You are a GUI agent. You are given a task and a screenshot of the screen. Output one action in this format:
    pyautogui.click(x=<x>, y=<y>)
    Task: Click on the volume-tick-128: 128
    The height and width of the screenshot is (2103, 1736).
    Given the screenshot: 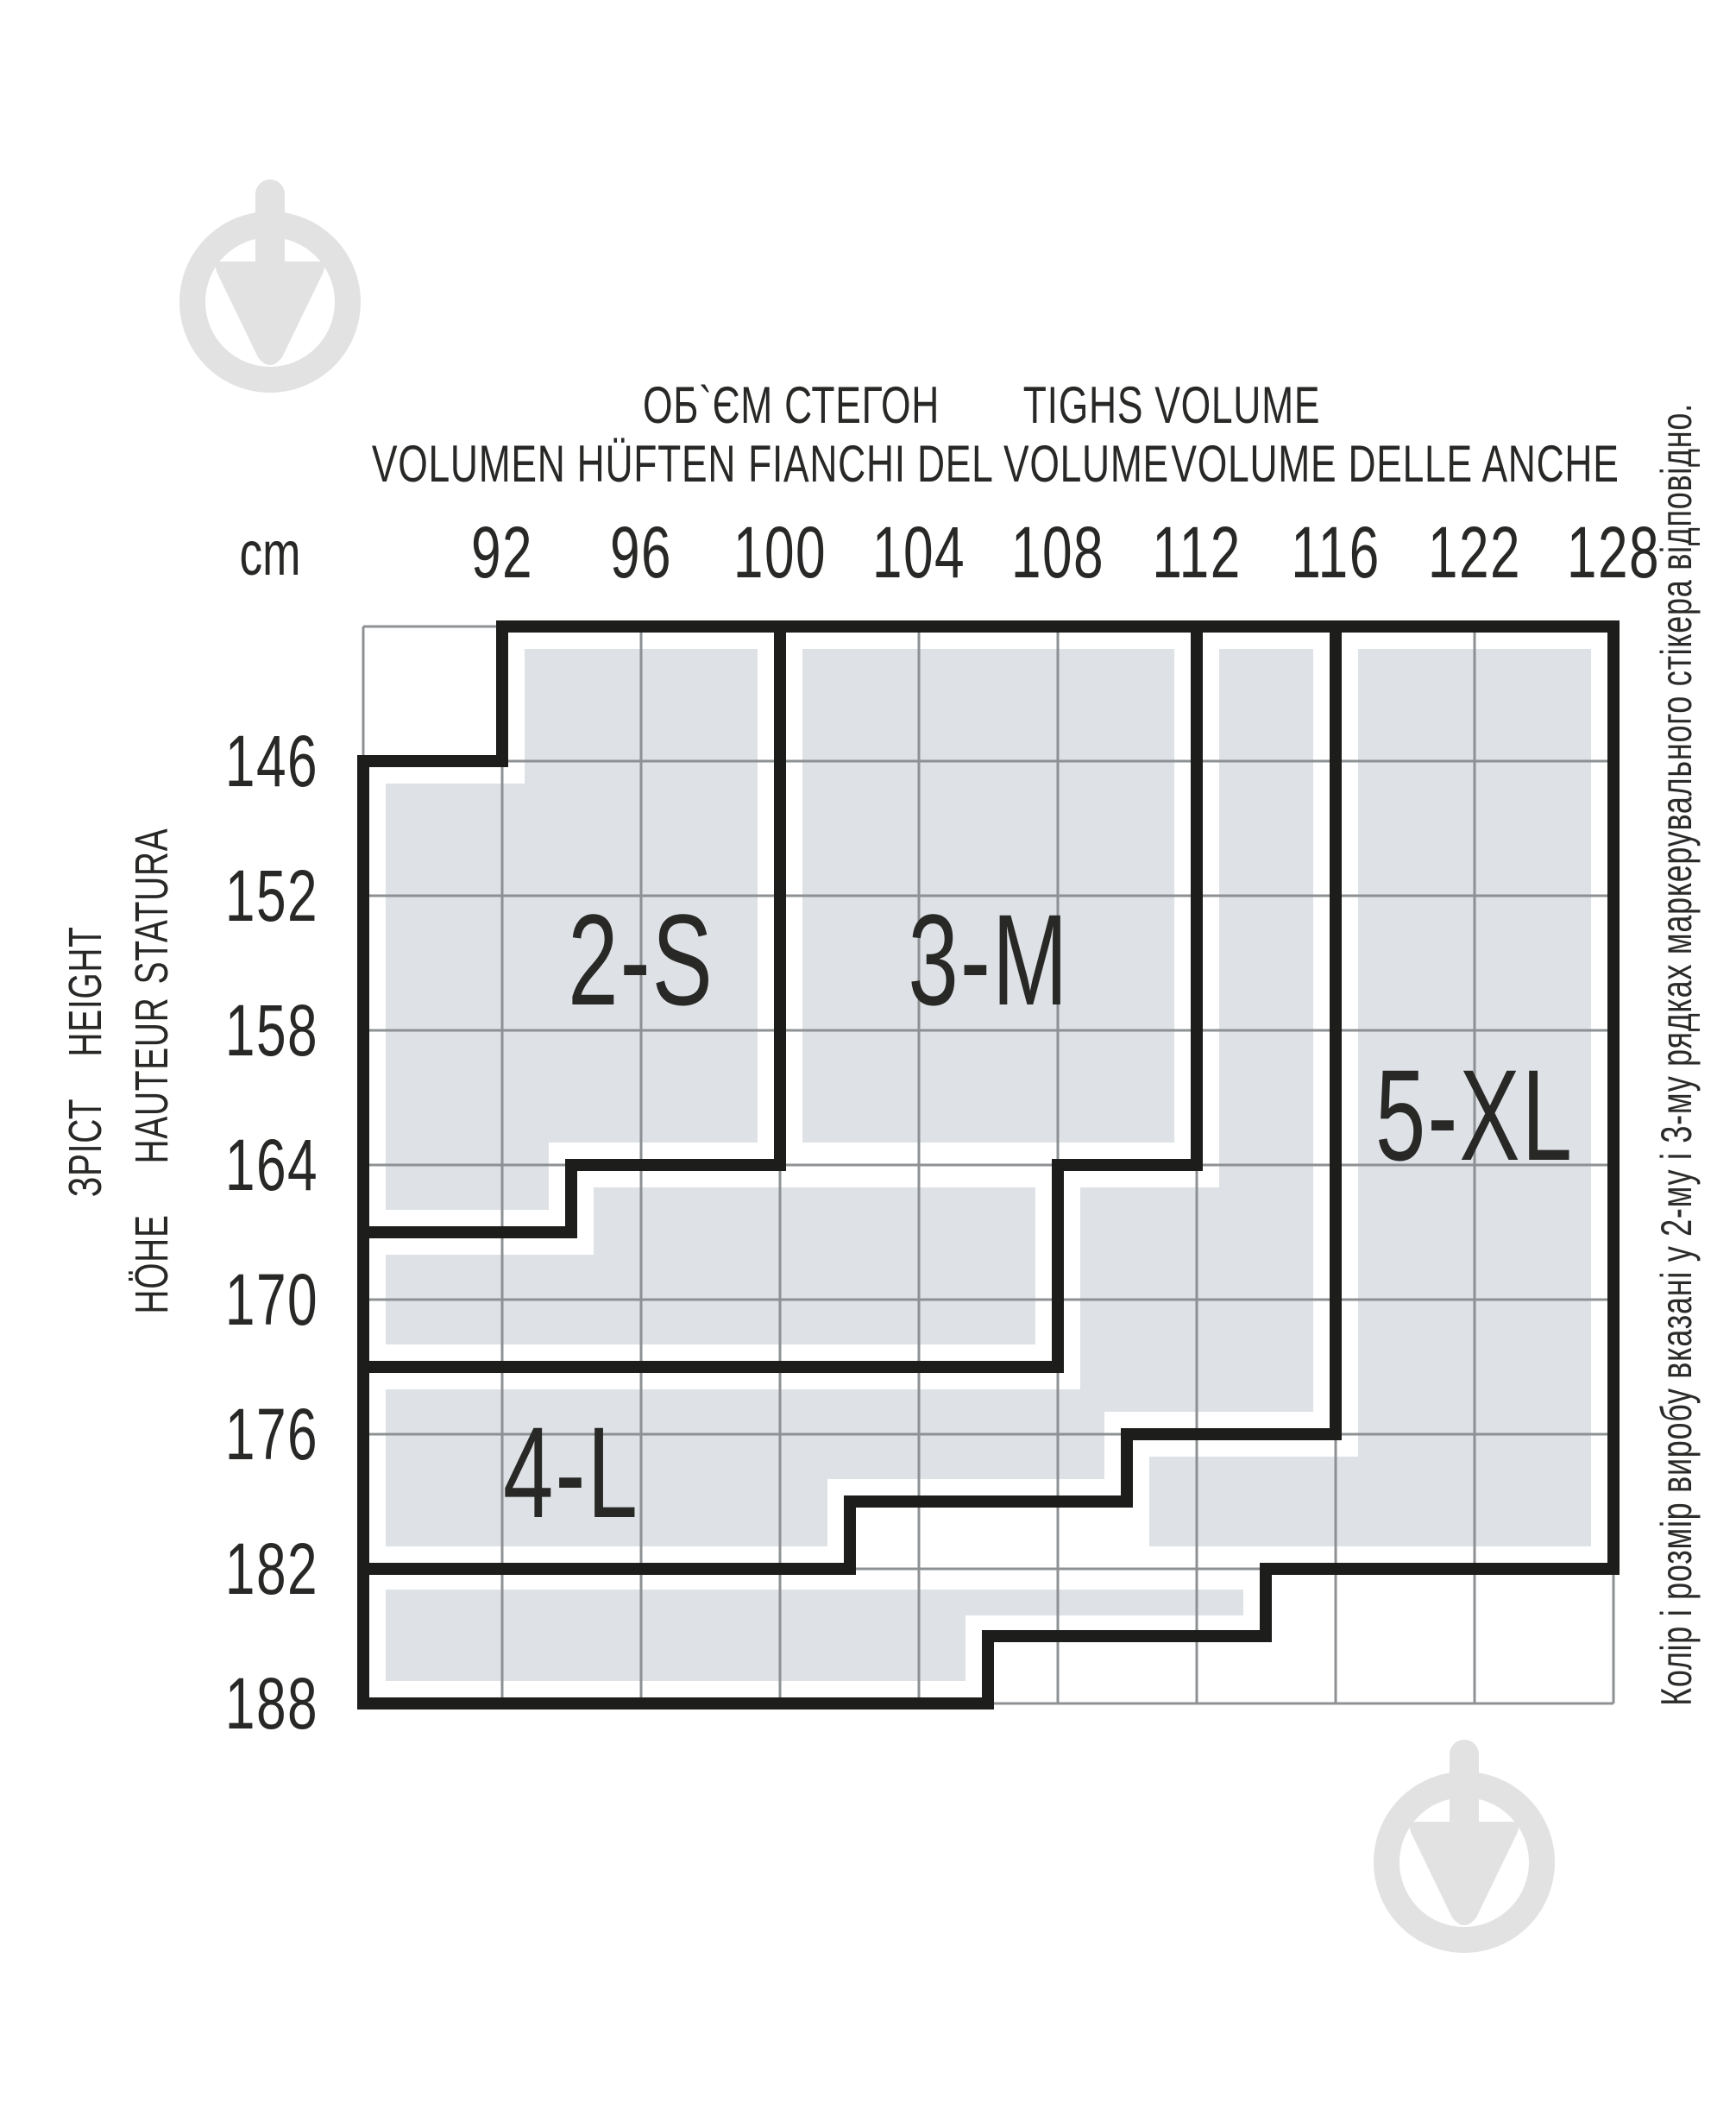 What is the action you would take?
    pyautogui.click(x=1613, y=553)
    